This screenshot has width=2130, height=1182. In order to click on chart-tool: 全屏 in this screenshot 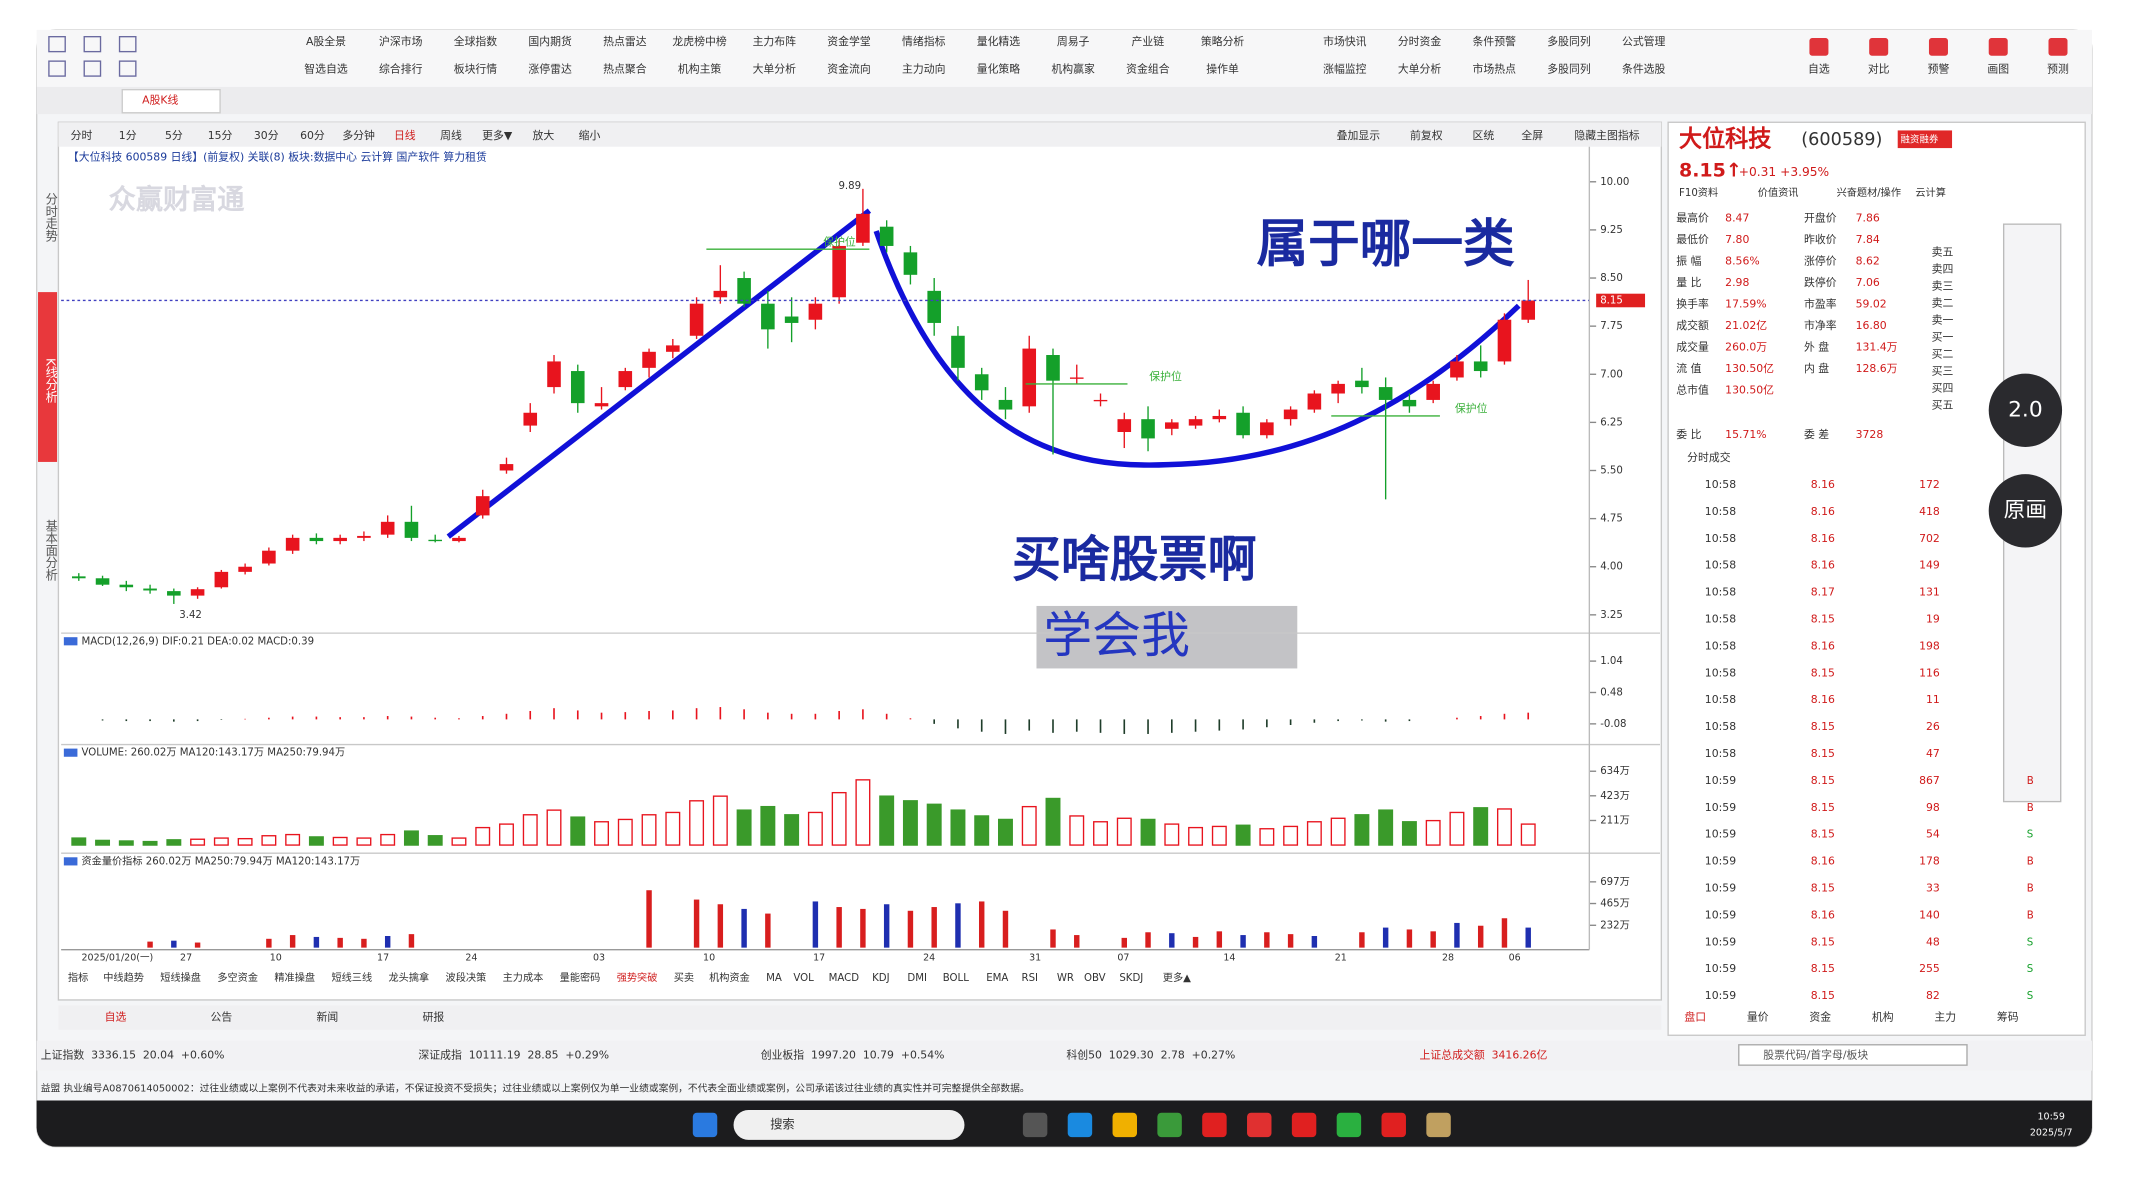, I will do `click(1532, 135)`.